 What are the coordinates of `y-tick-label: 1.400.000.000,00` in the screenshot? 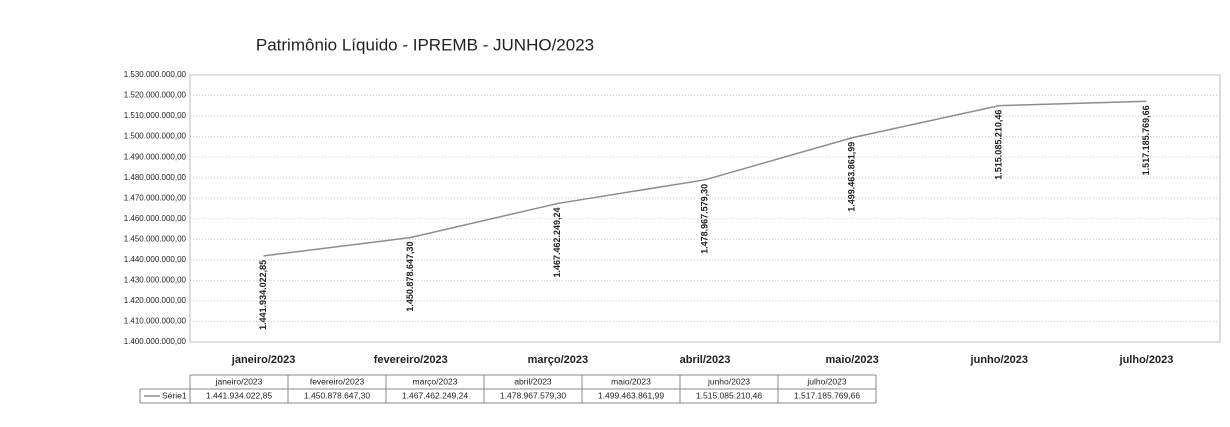 It's located at (155, 341).